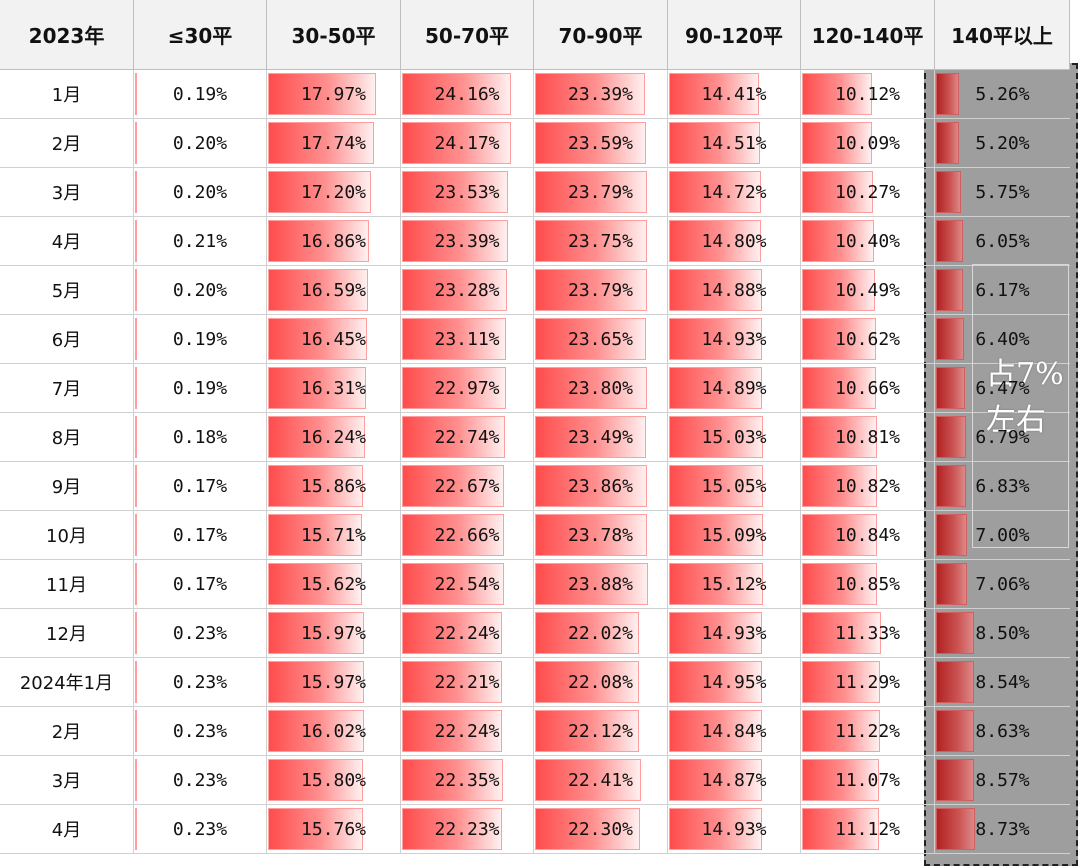 This screenshot has height=868, width=1080. Describe the element at coordinates (333, 535) in the screenshot. I see `value-text: 15.71%` at that location.